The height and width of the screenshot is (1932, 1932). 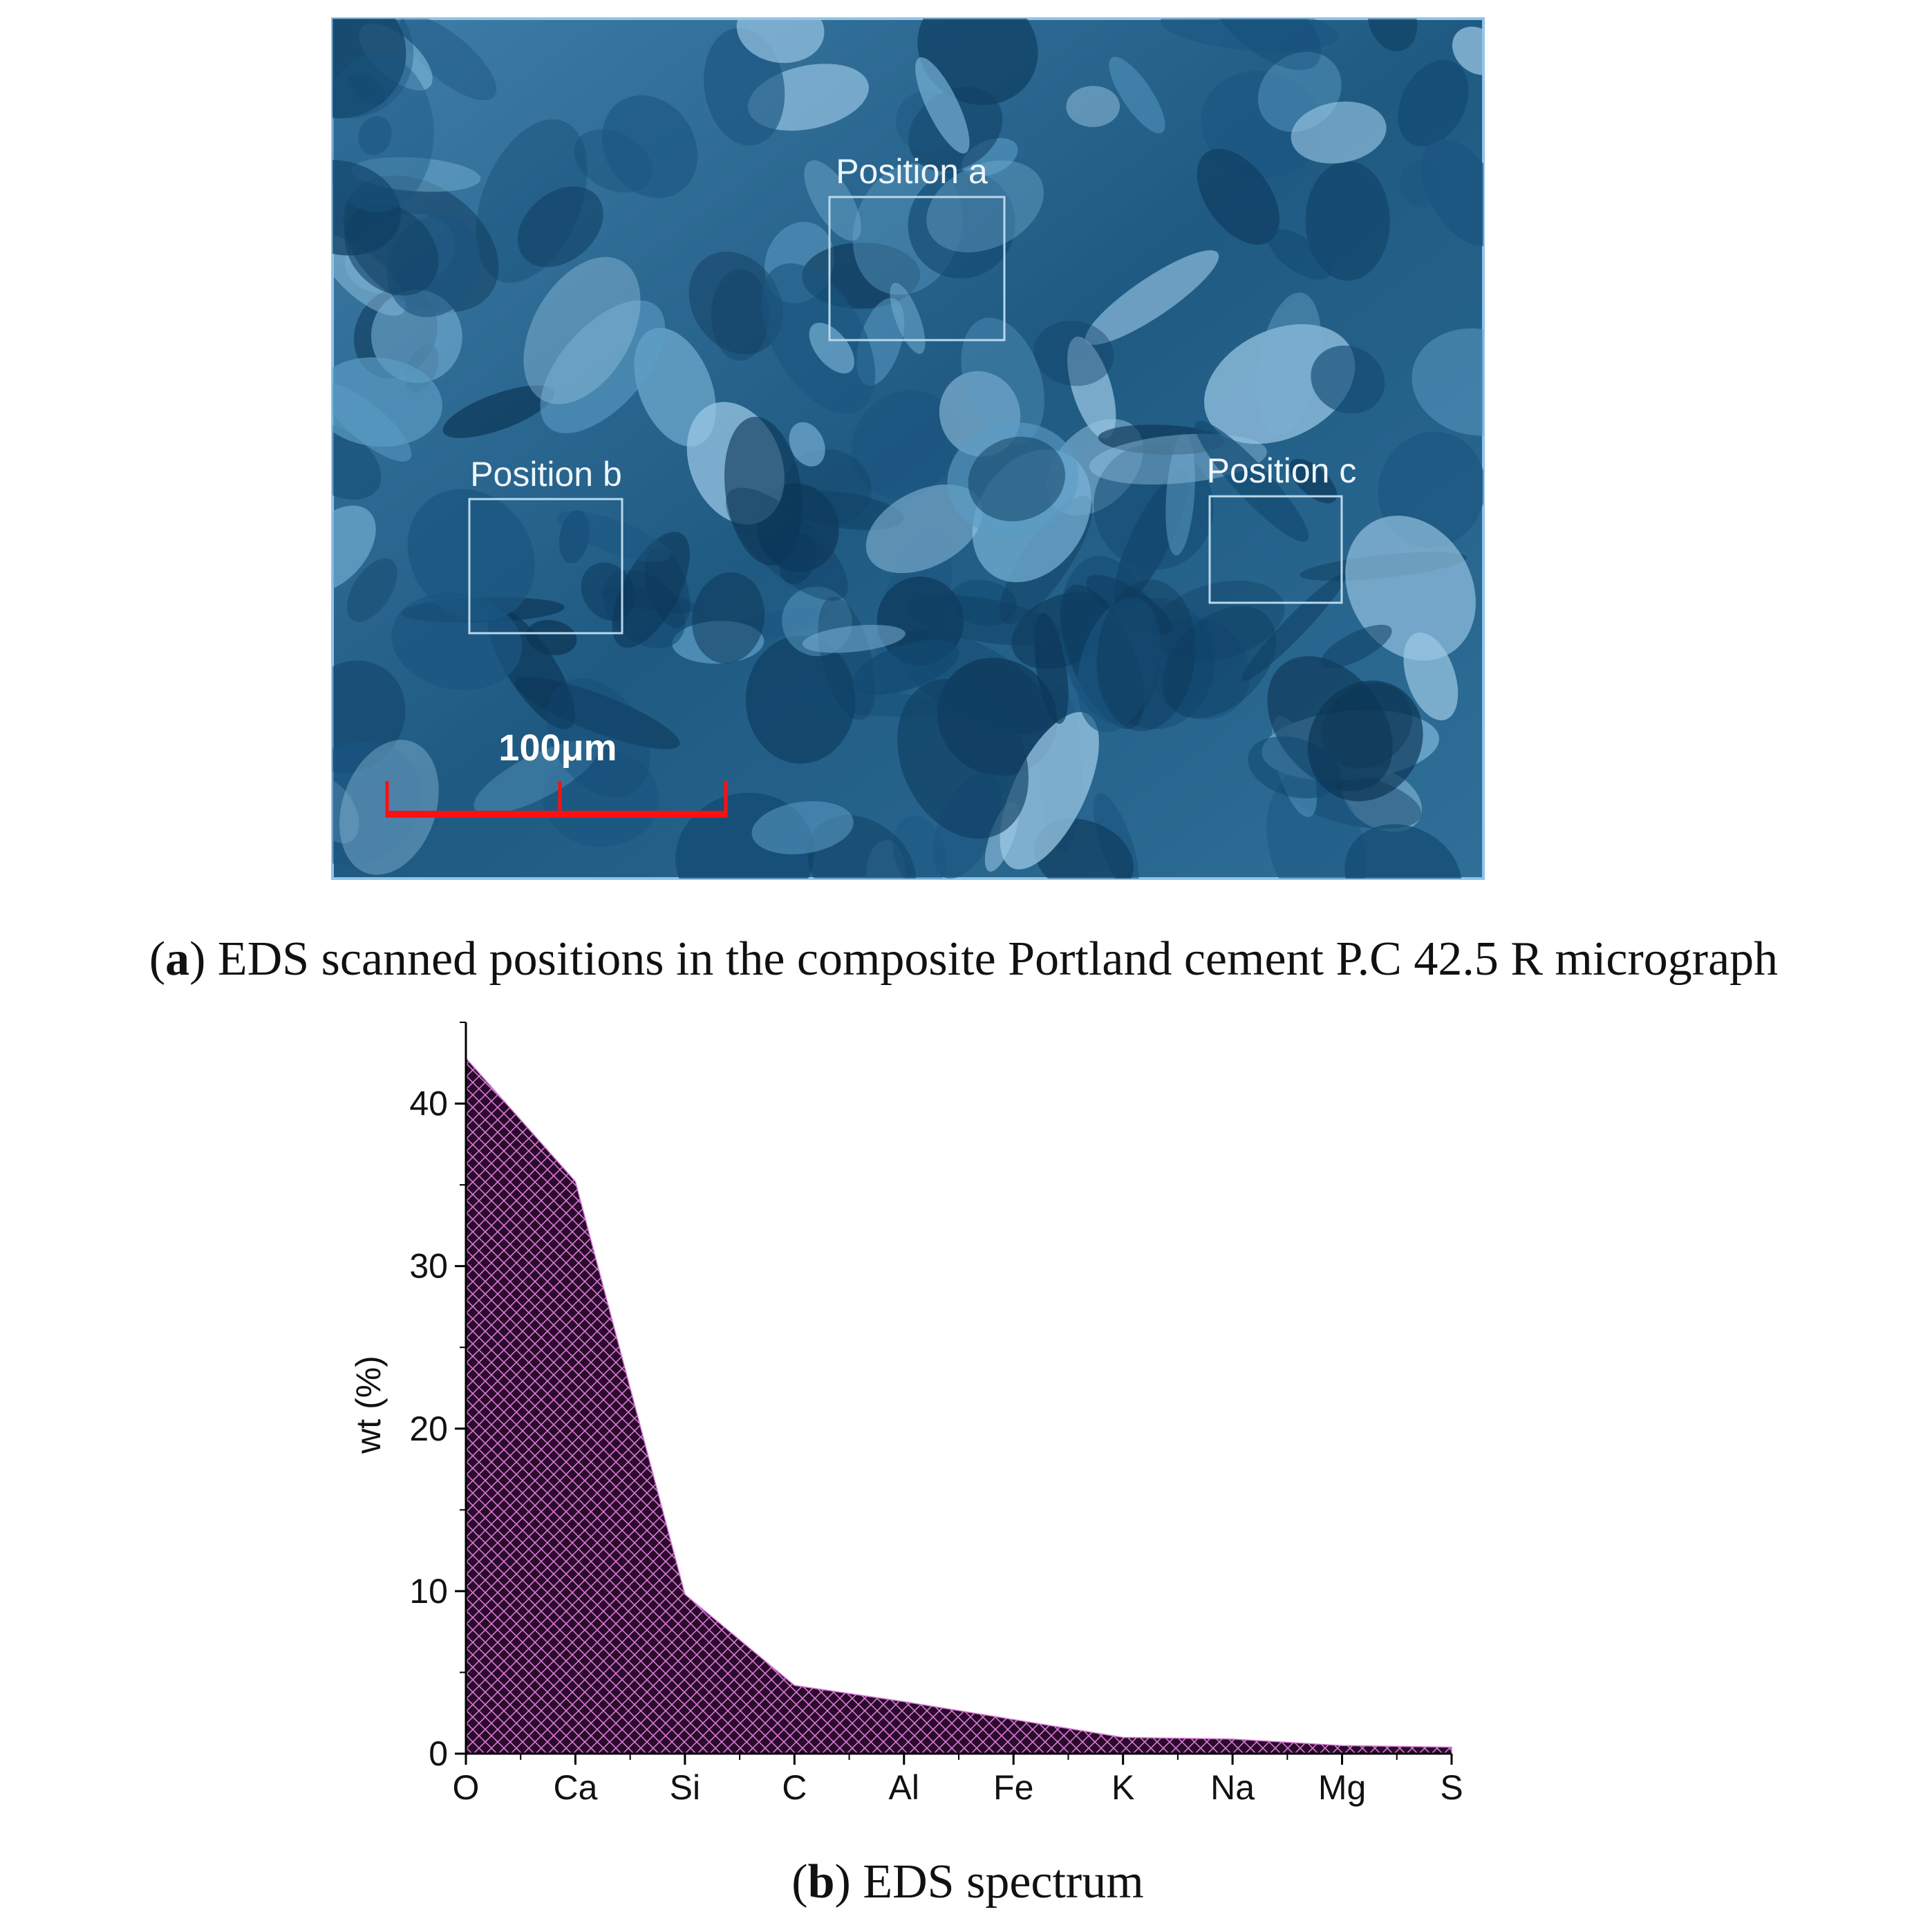 I want to click on x-tick-label: Fe, so click(x=1013, y=1787).